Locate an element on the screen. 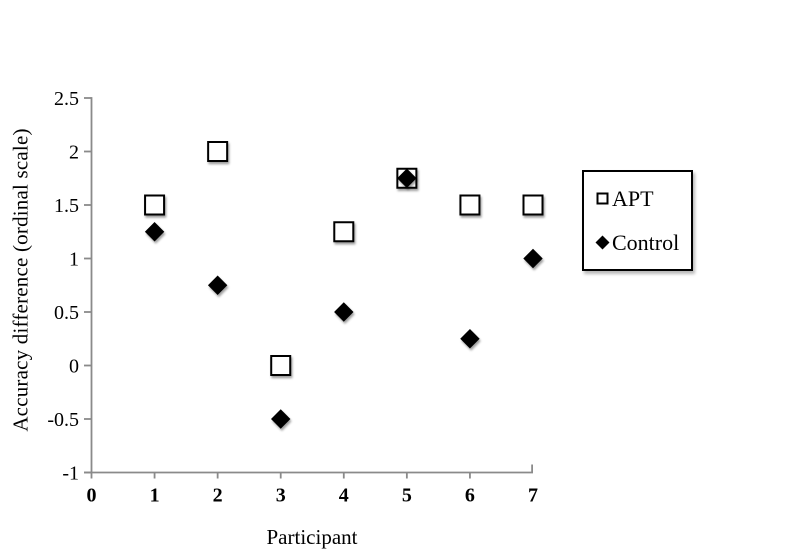  marker-apt-p1 is located at coordinates (155, 205).